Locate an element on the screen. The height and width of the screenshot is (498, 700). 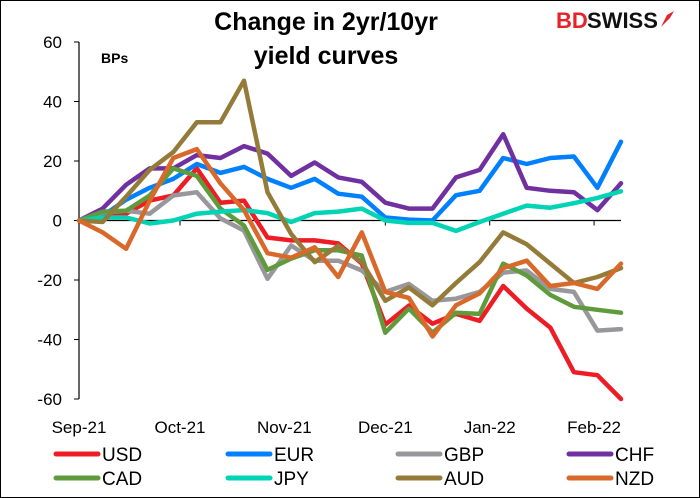
legend-label: AUD is located at coordinates (464, 479).